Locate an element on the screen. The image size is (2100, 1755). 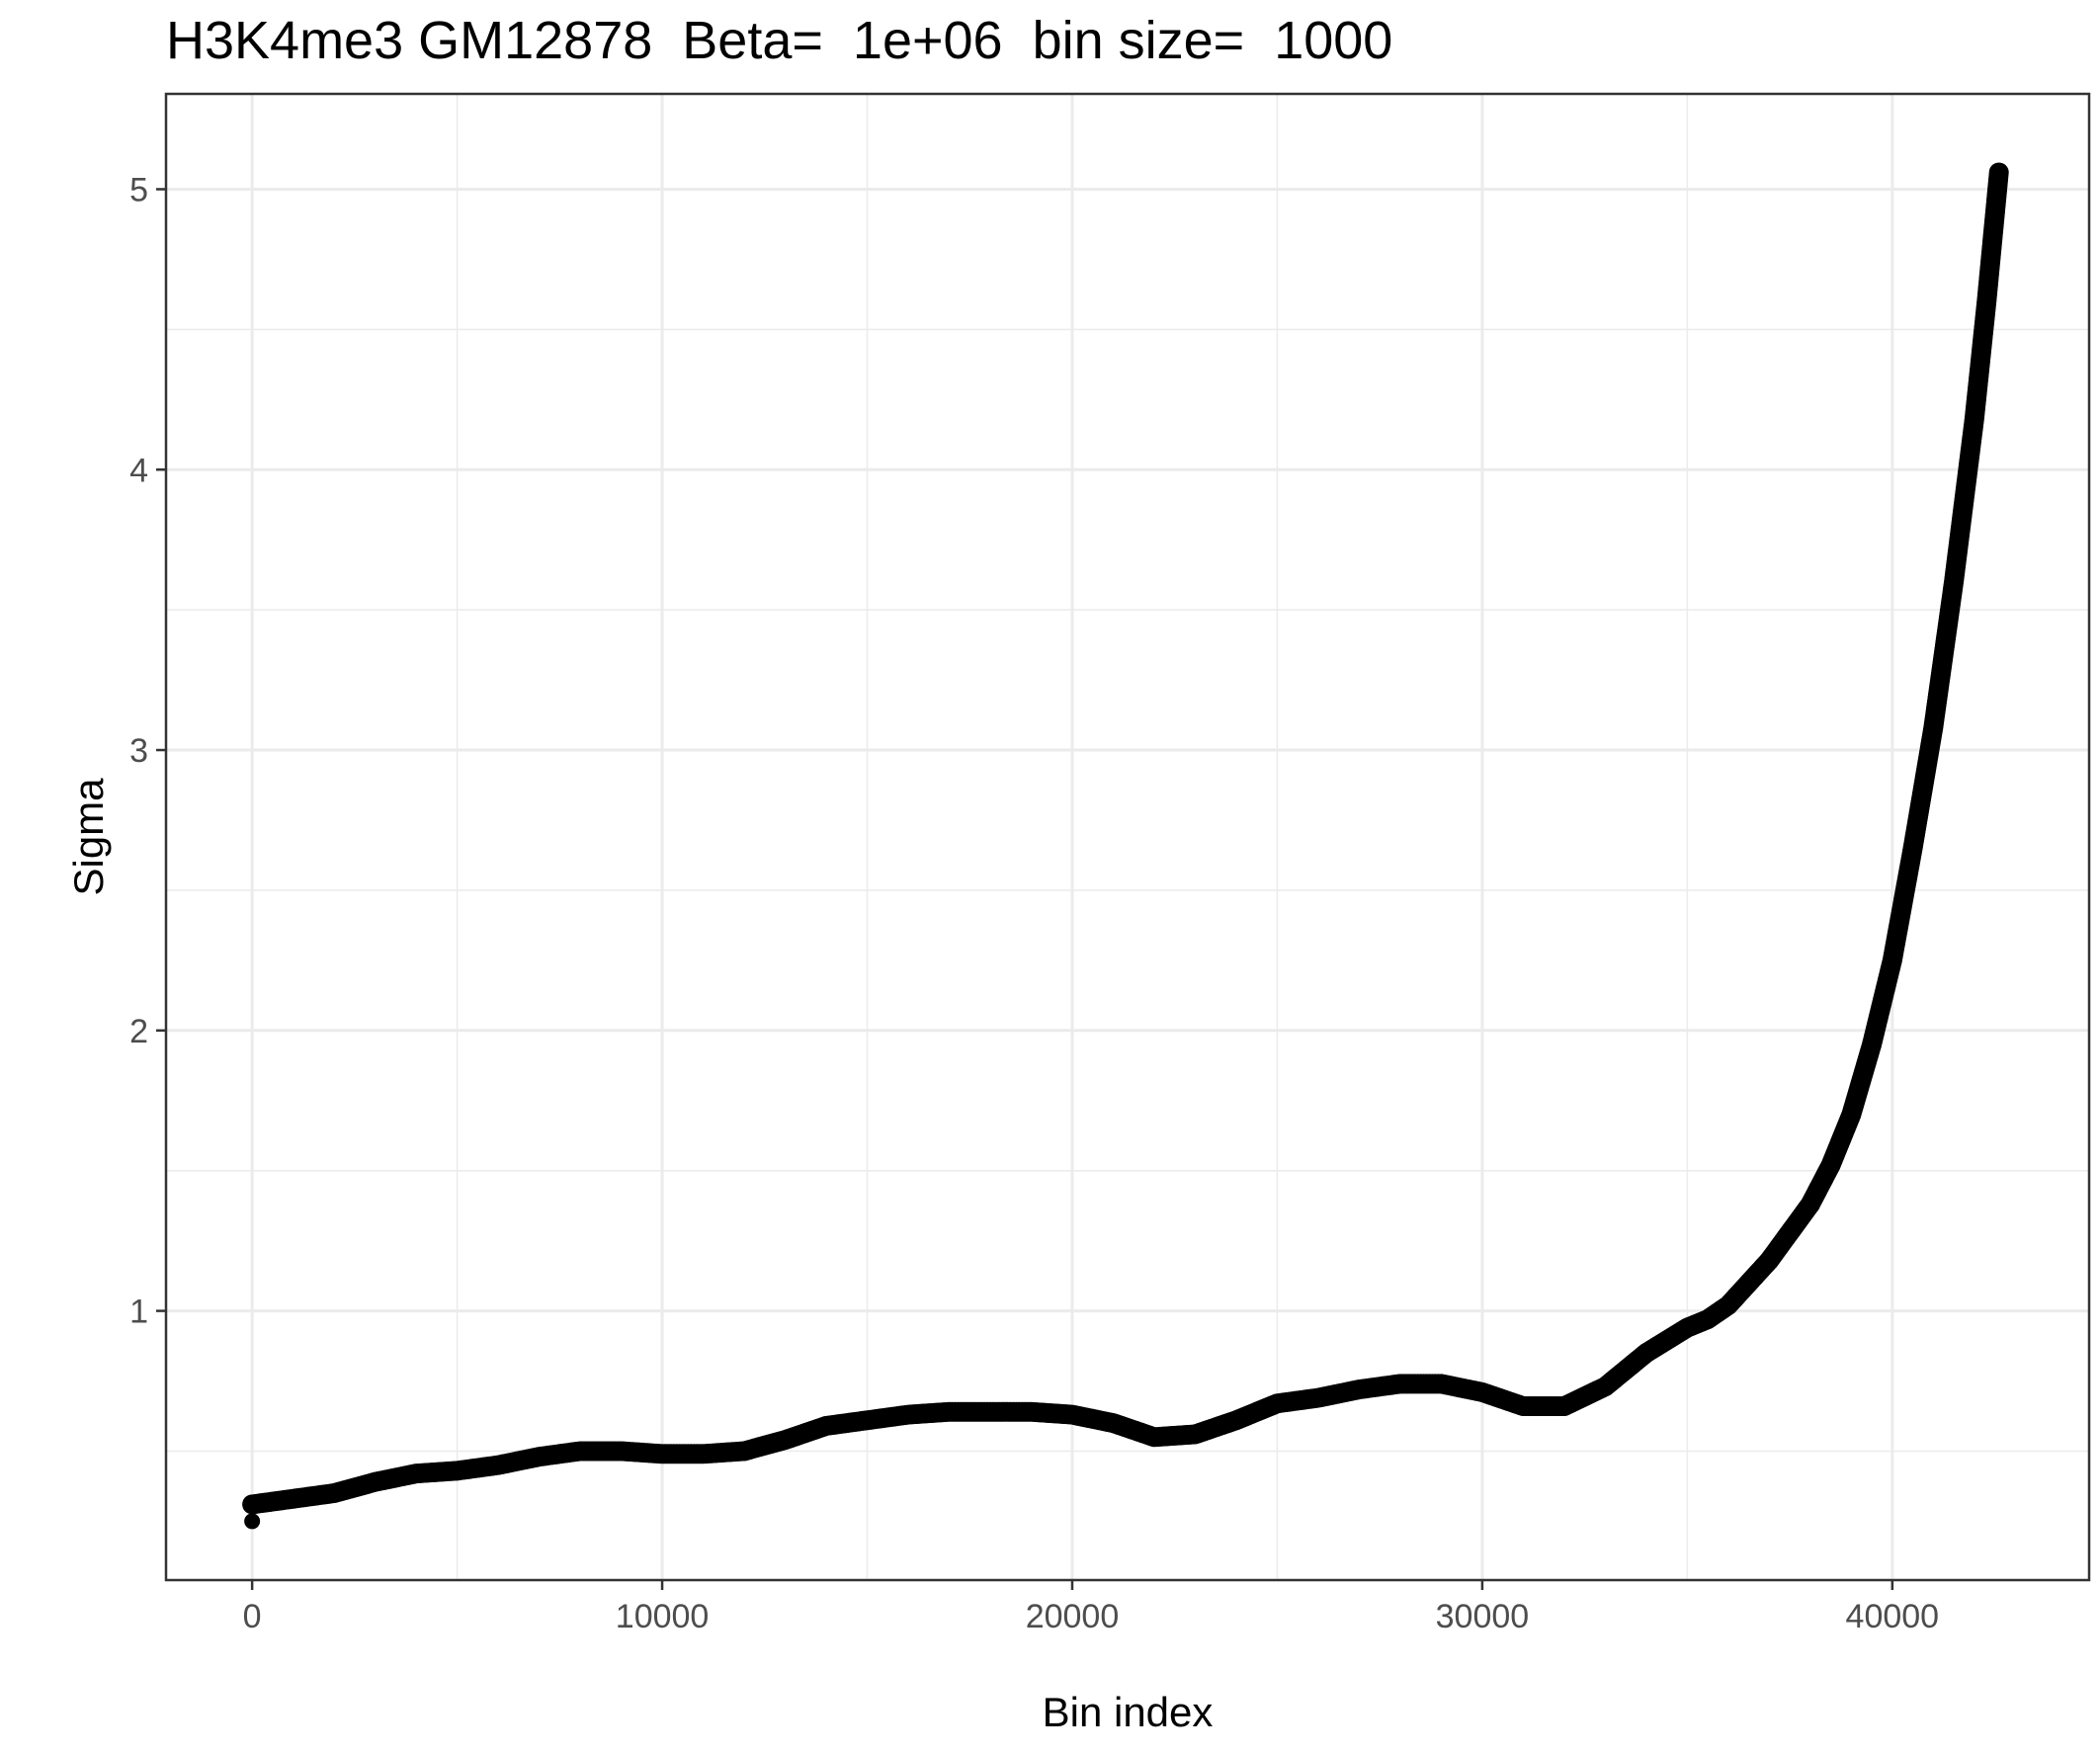
y-tick-label: 5 is located at coordinates (138, 190).